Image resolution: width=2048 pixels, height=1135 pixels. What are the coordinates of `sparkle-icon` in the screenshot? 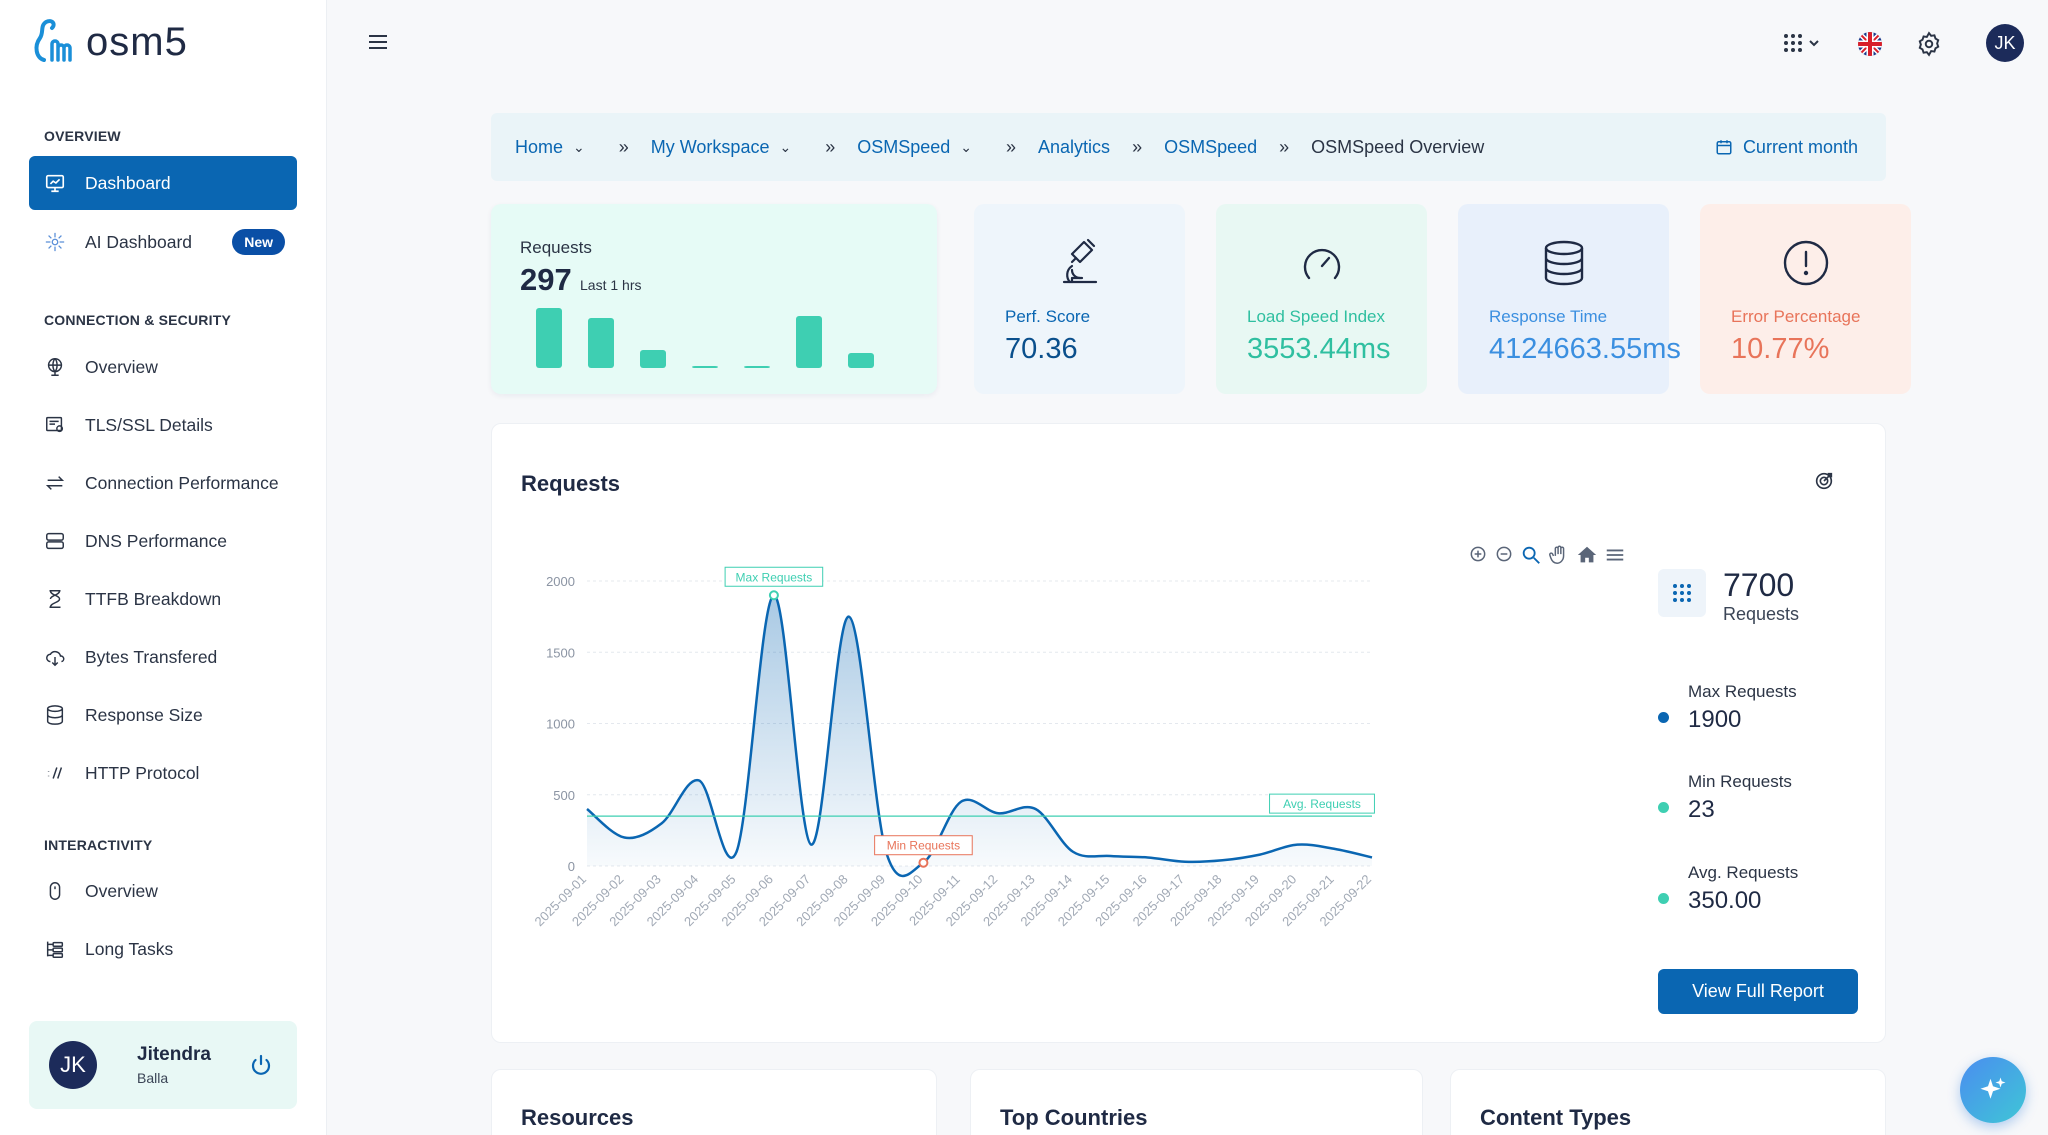 It's located at (1993, 1088).